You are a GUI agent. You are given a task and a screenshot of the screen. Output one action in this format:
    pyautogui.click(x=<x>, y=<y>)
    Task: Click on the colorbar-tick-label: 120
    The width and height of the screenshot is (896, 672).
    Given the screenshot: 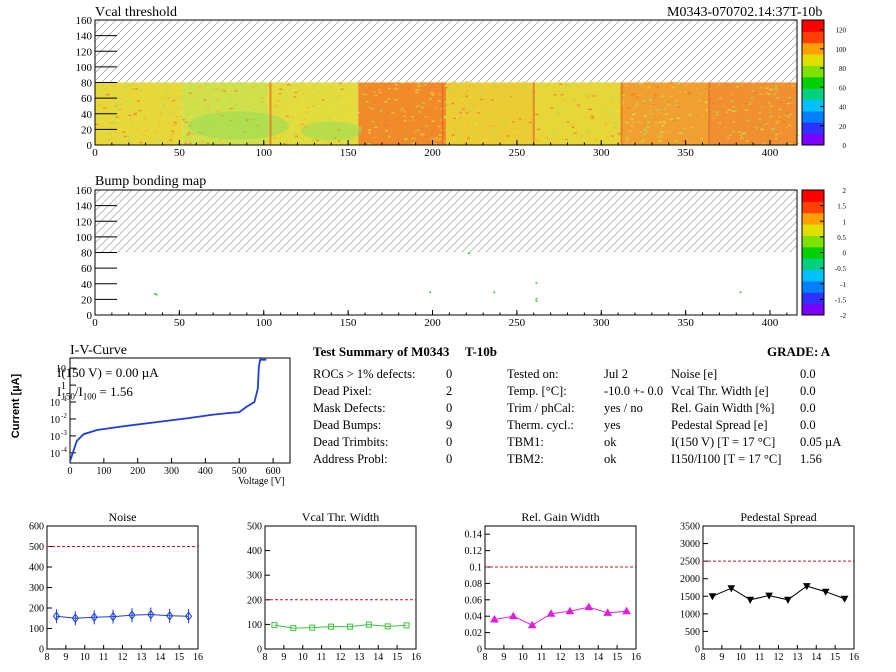 What is the action you would take?
    pyautogui.click(x=841, y=31)
    